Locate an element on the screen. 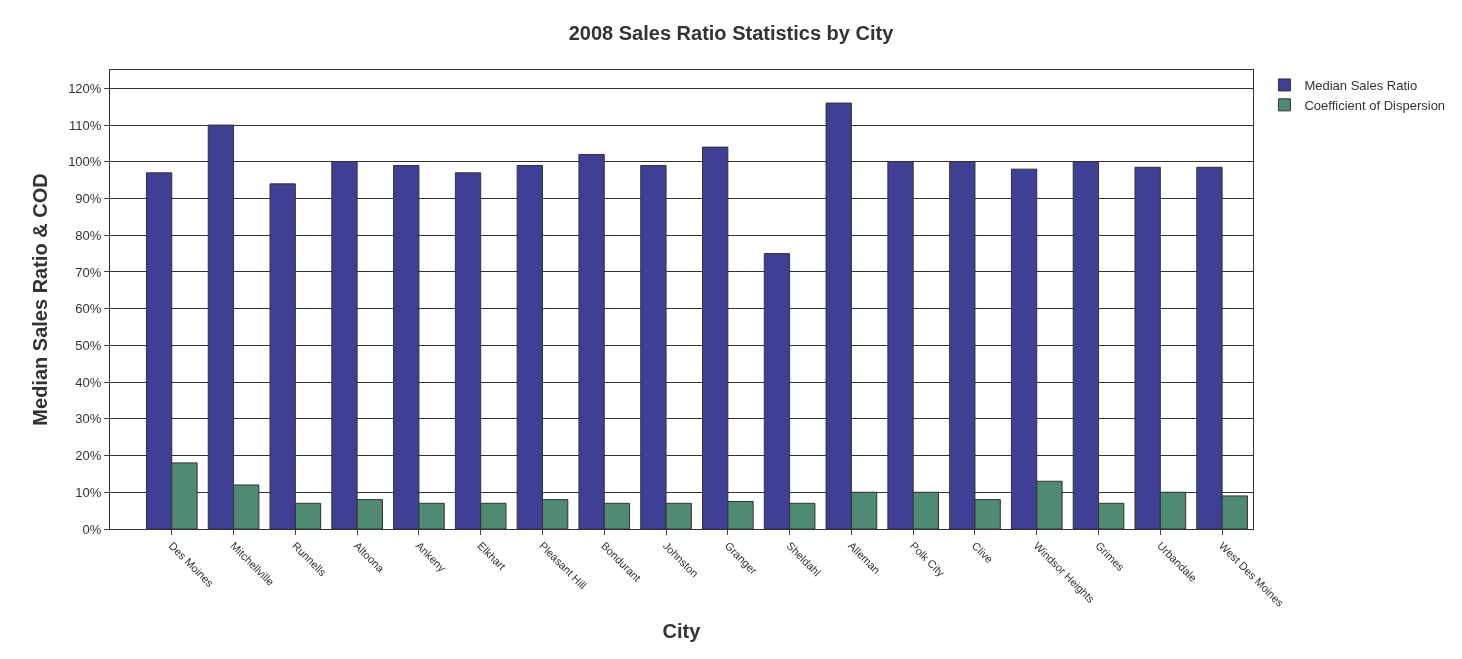 This screenshot has width=1462, height=659. y-tick-label: 20% is located at coordinates (88, 456).